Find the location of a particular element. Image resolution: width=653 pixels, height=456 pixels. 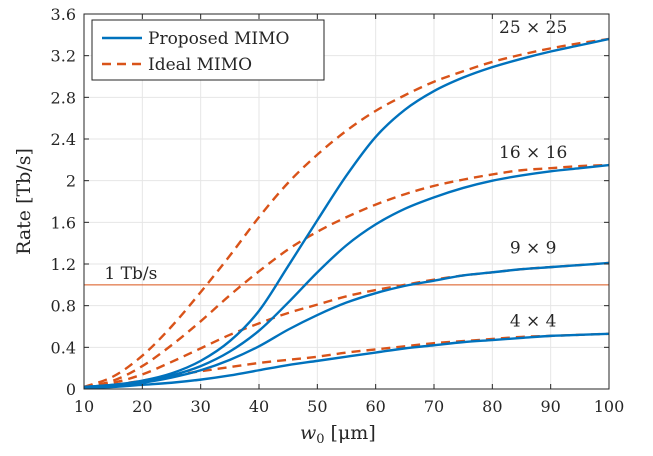

curve-annotation: 9 × 9 is located at coordinates (533, 249).